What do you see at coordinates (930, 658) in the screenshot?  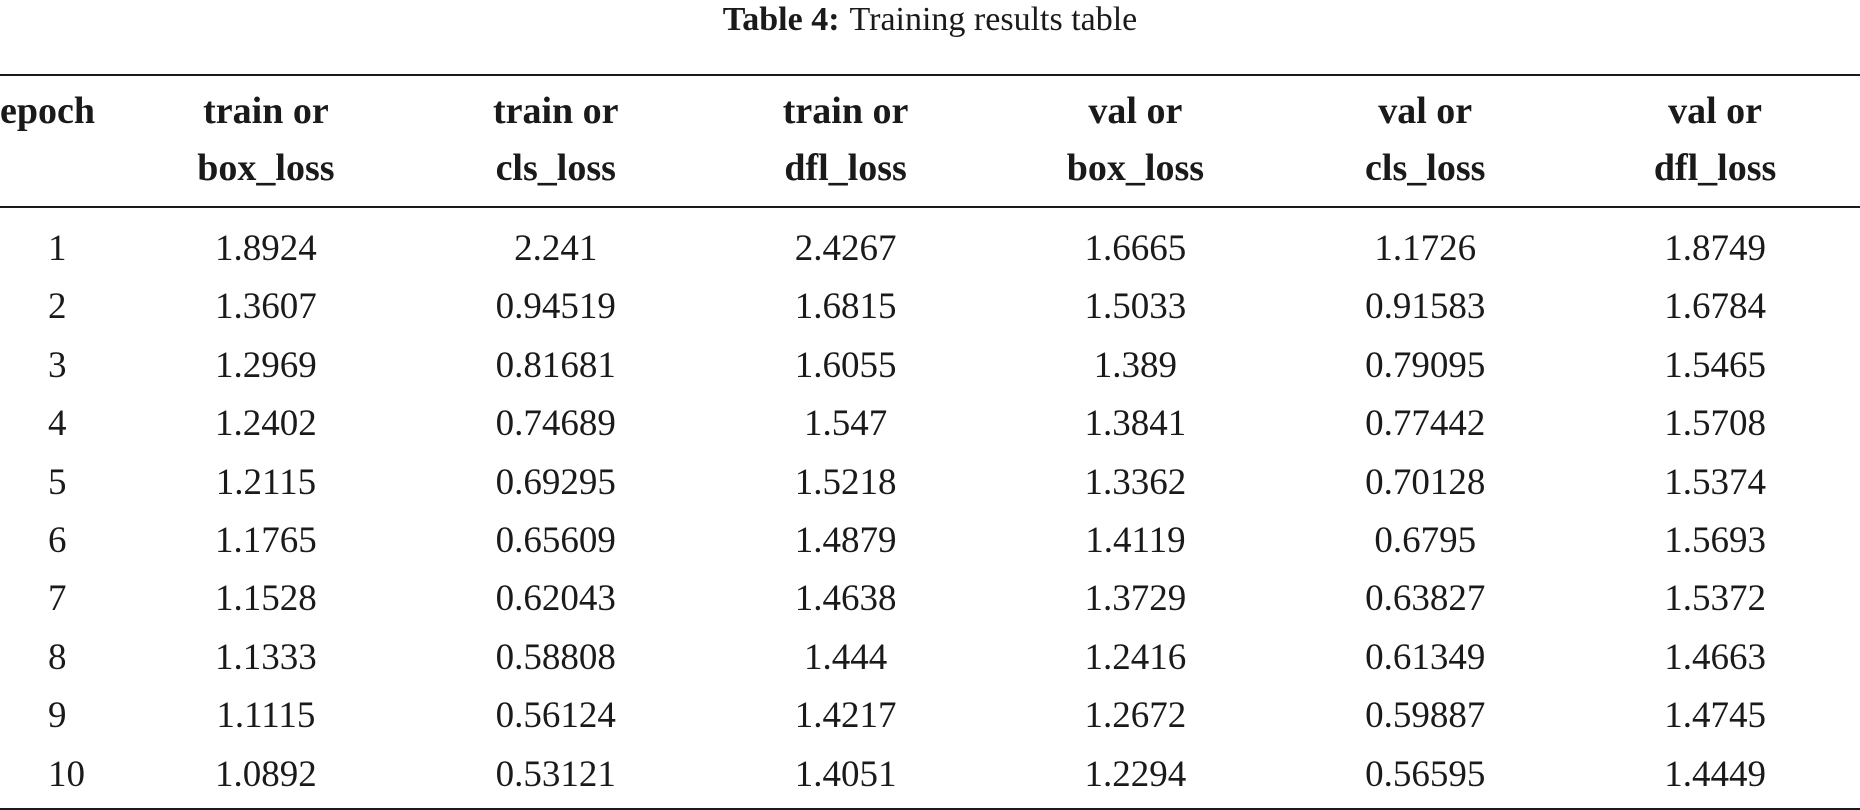 I see `table-row: 8 1.1333 0.58808 1.444 1.2416 0.61349 1.4663` at bounding box center [930, 658].